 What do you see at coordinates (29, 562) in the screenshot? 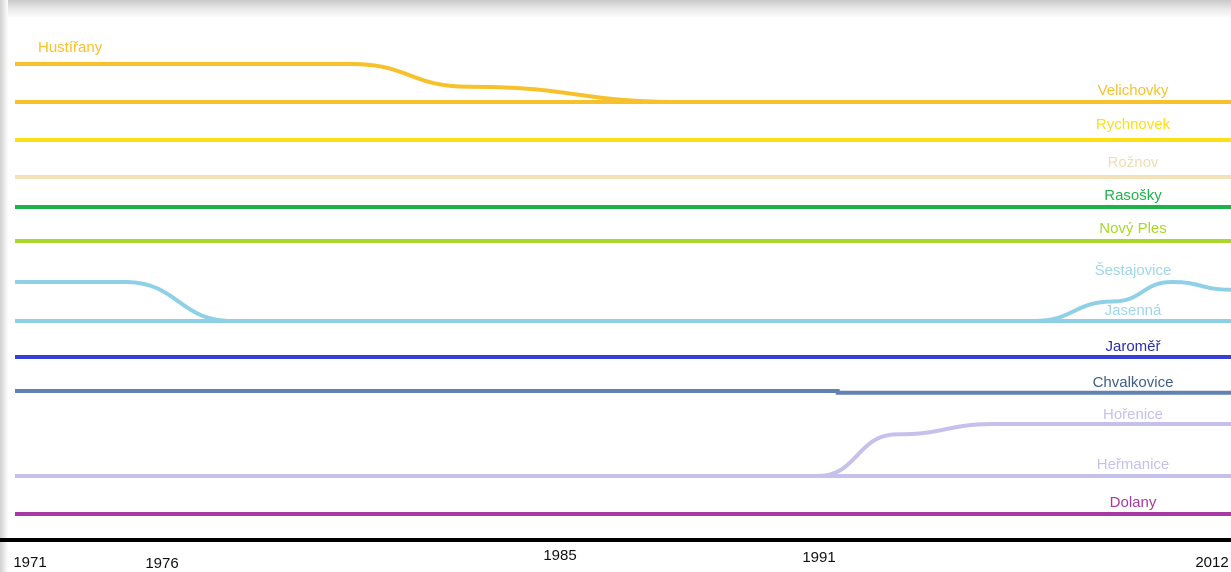
I see `x-tick-label-1971: 1971` at bounding box center [29, 562].